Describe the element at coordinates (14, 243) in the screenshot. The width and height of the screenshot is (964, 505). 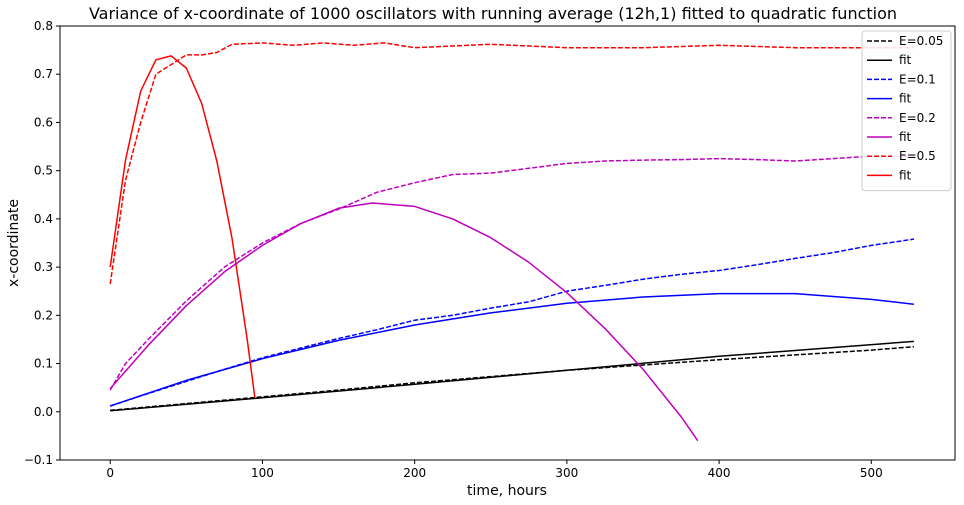
I see `y-axis-title: x-coordinate` at that location.